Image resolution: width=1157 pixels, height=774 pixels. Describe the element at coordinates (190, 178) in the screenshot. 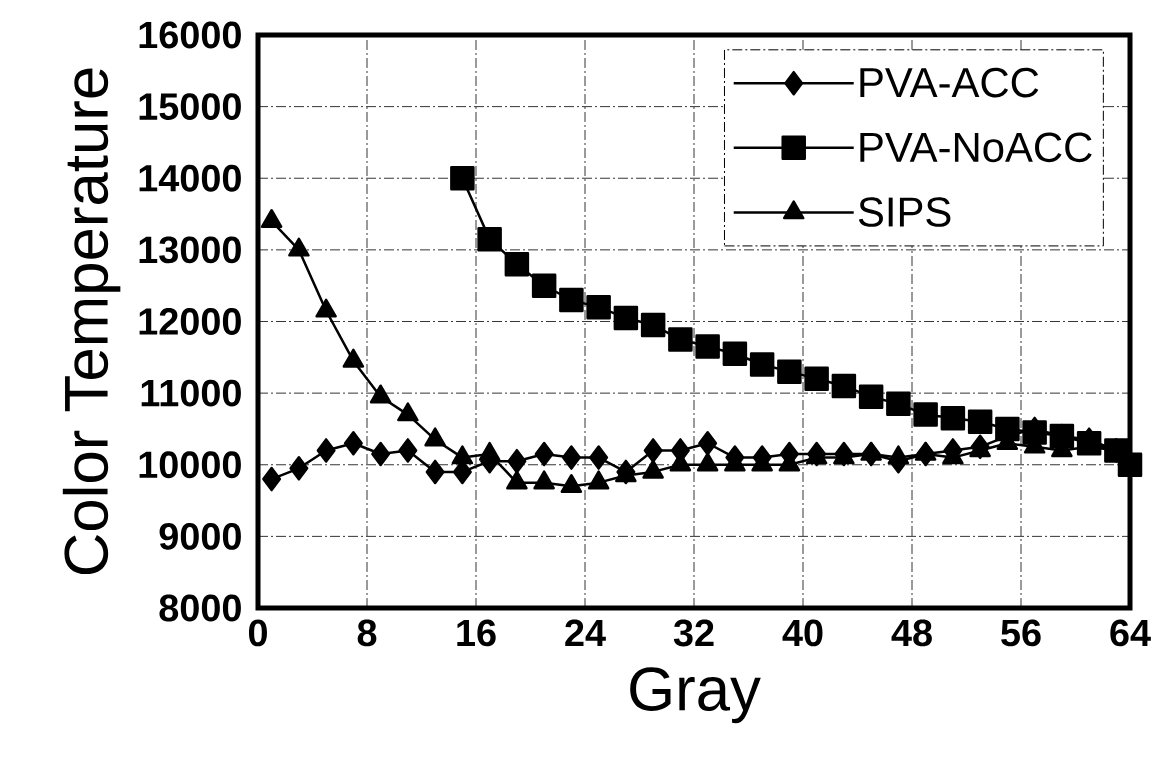

I see `y-tick-label: 14000` at that location.